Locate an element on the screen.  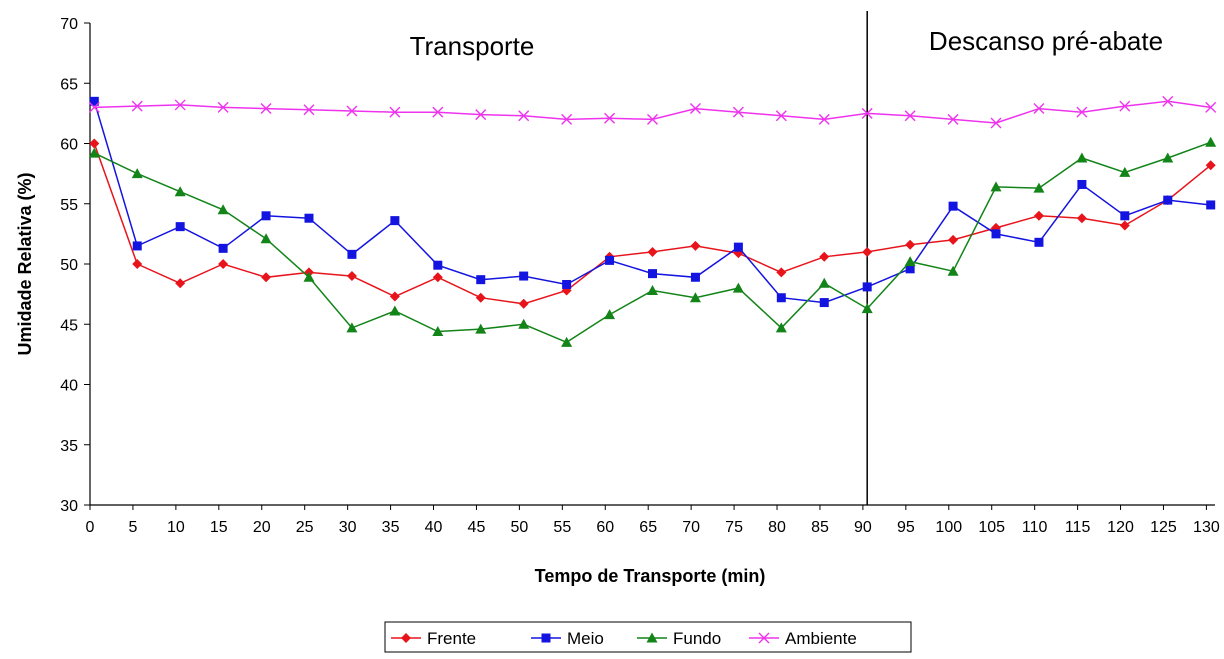
legend-box is located at coordinates (648, 637).